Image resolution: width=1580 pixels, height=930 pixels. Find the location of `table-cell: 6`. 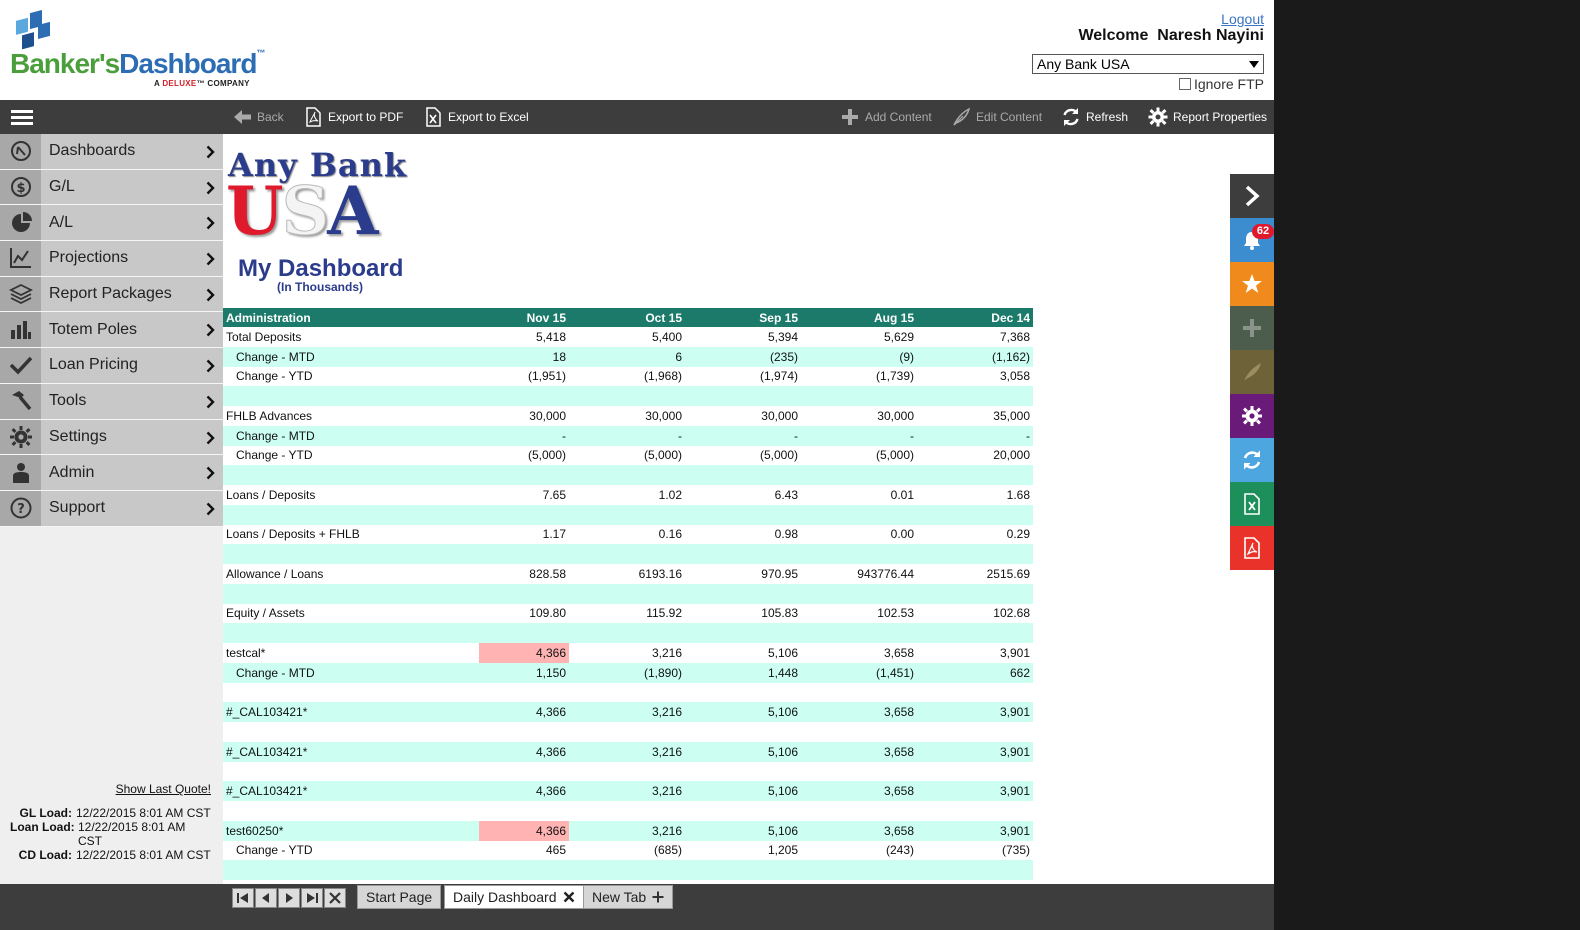

table-cell: 6 is located at coordinates (627, 357).